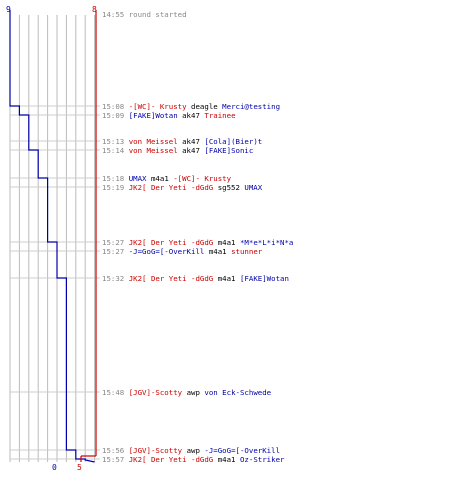 Image resolution: width=450 pixels, height=500 pixels. I want to click on event-time: 15:14, so click(113, 150).